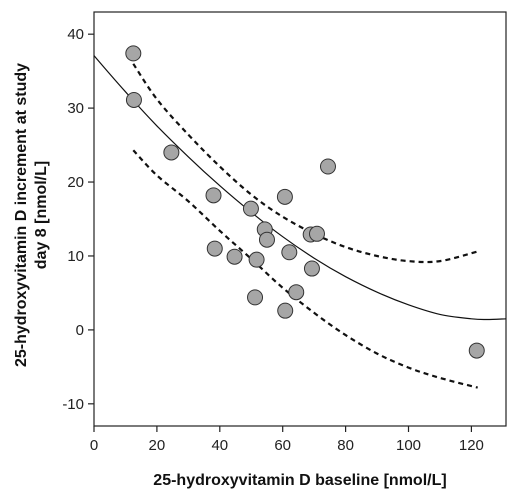 This screenshot has width=521, height=495. Describe the element at coordinates (282, 445) in the screenshot. I see `x-tick-label: 60` at that location.